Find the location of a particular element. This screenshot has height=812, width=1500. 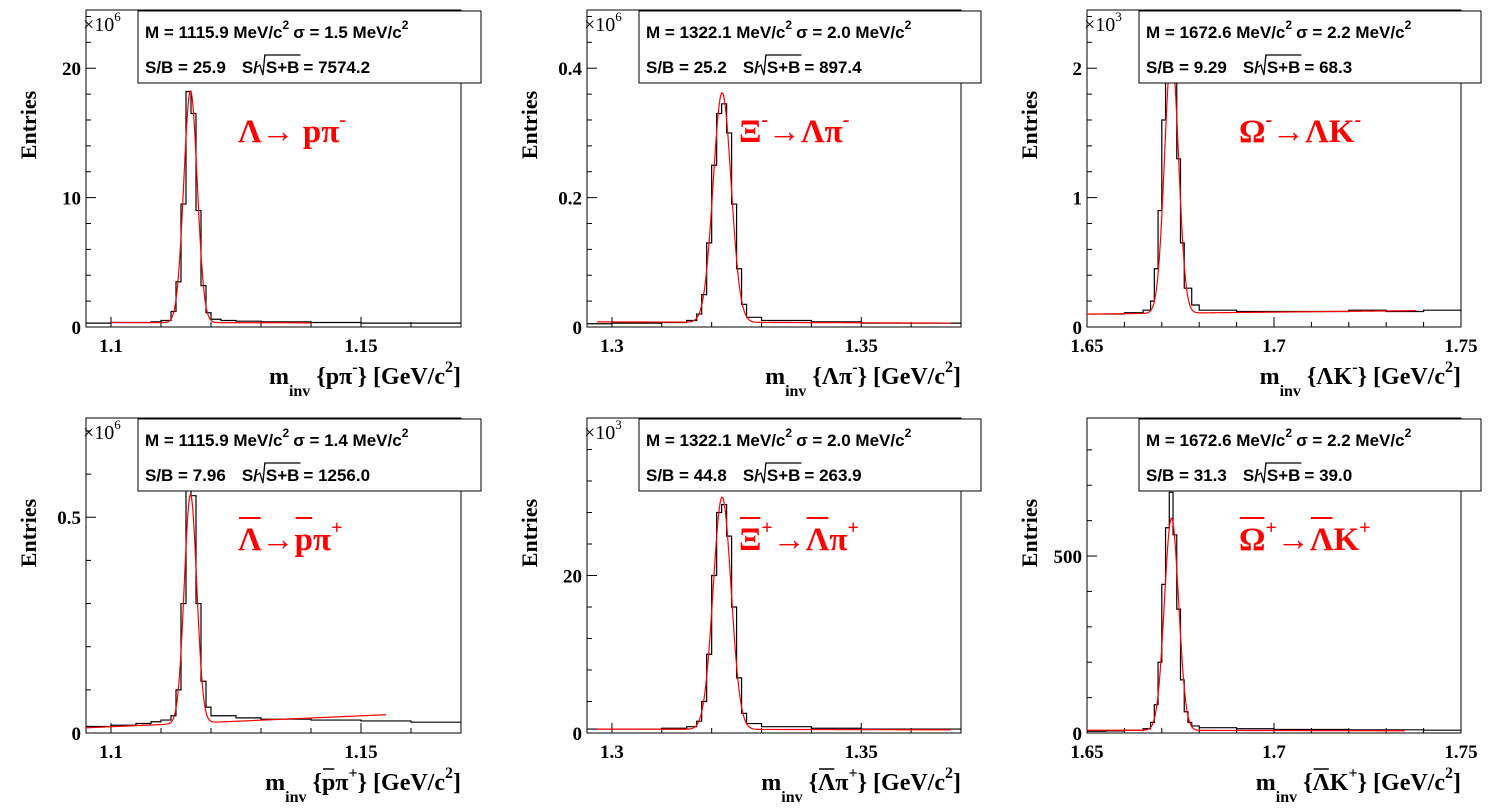

y-axis-label: Entries is located at coordinates (529, 532).